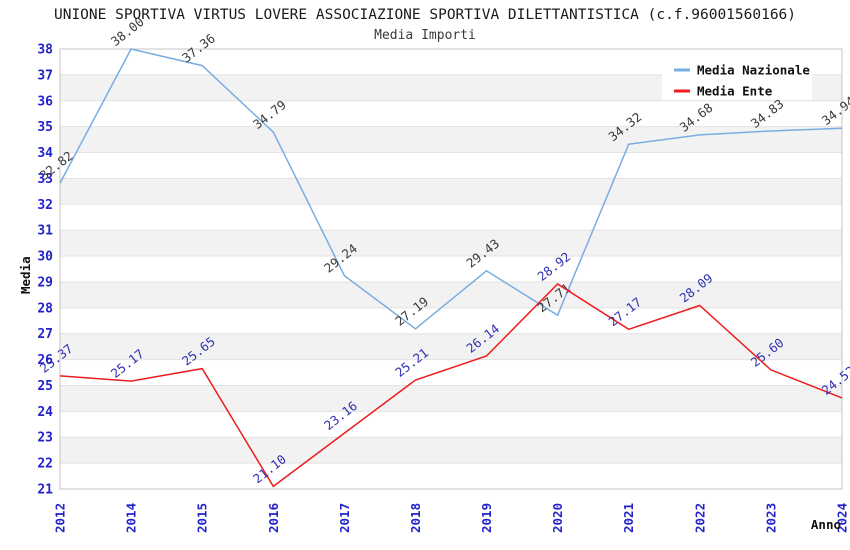 This screenshot has height=550, width=850. I want to click on y-tick-label: 32, so click(45, 205).